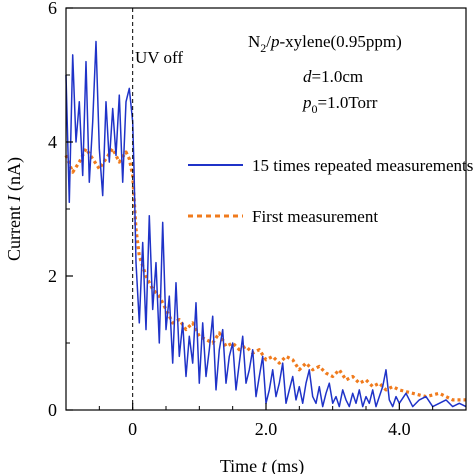 This screenshot has width=474, height=474. What do you see at coordinates (333, 76) in the screenshot?
I see `distance-label: d=1.0cm` at bounding box center [333, 76].